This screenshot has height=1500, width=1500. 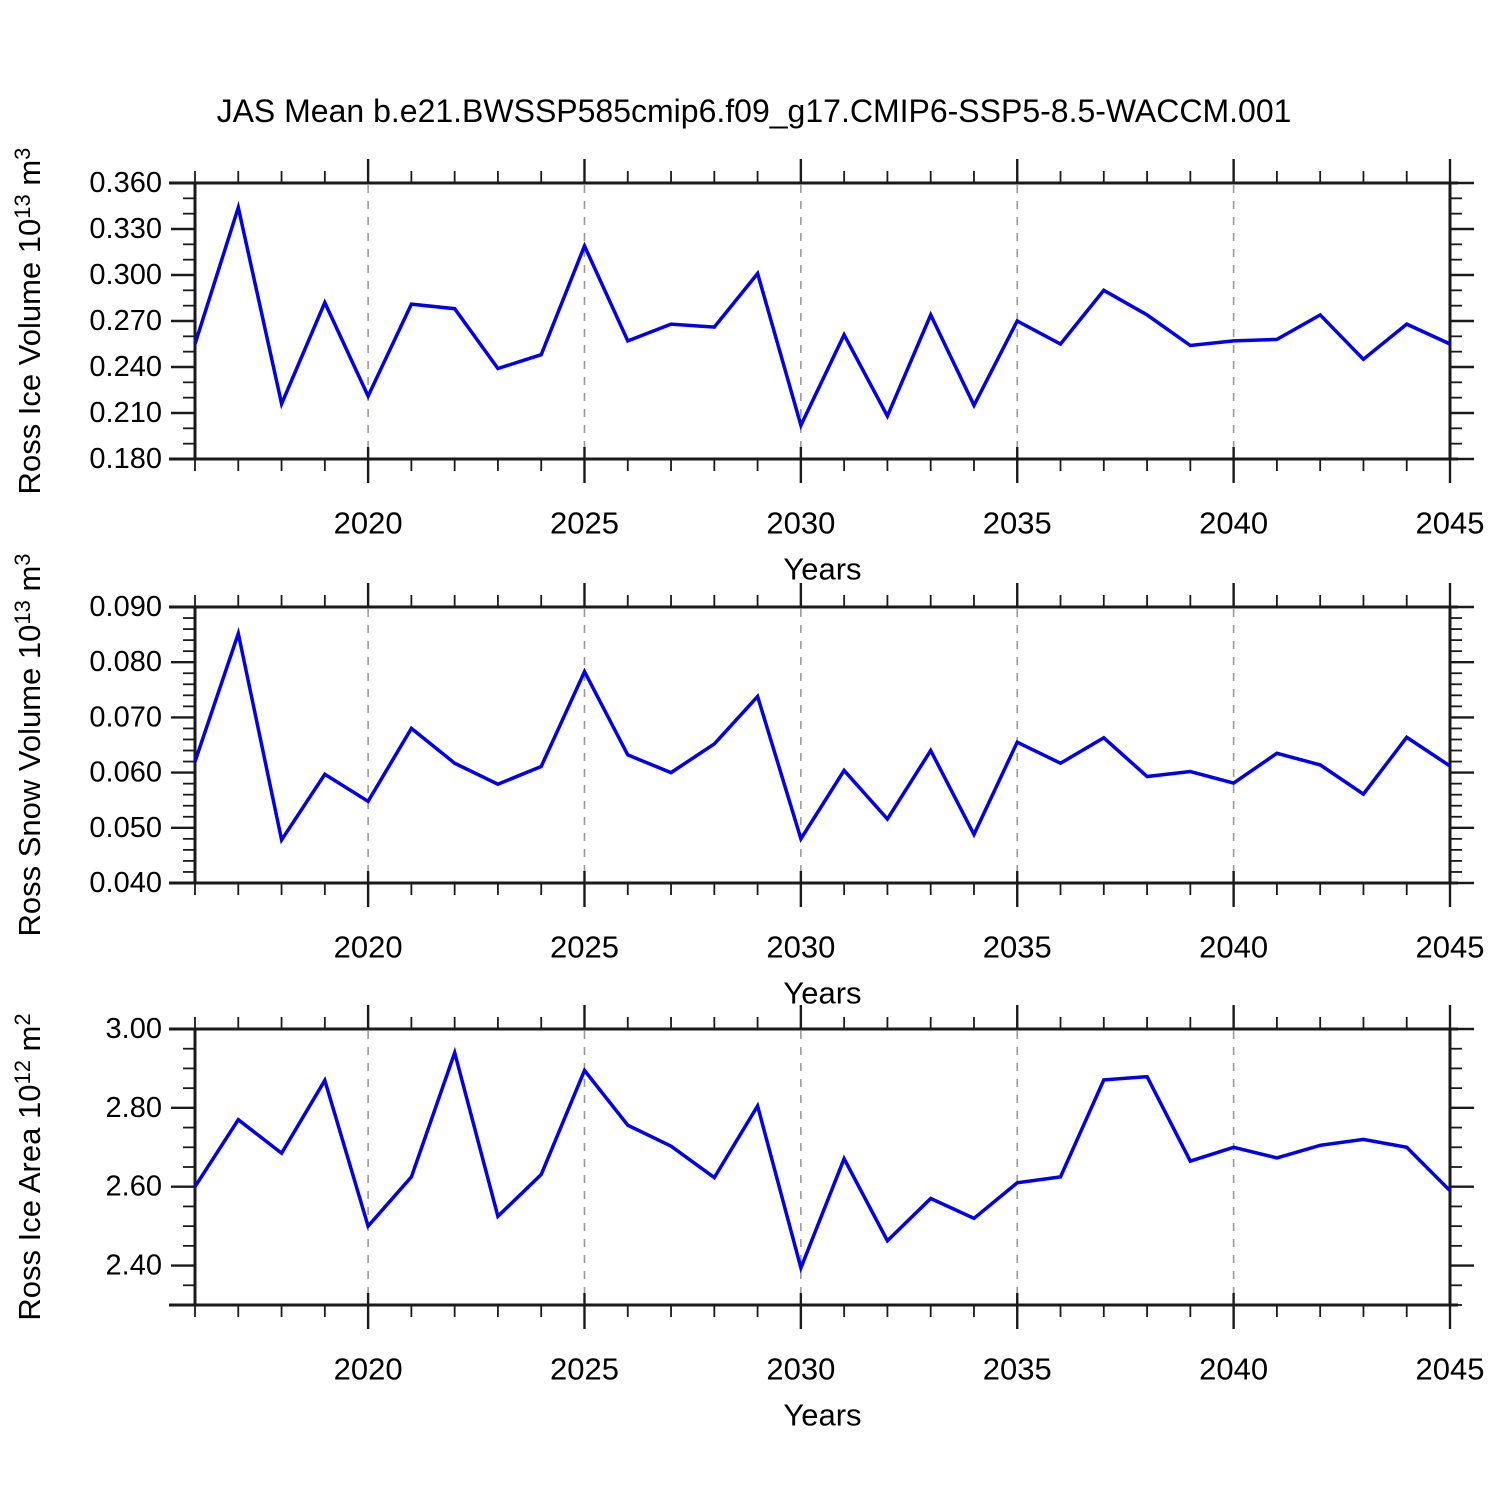 I want to click on y-tick-label: 0.060, so click(x=125, y=773).